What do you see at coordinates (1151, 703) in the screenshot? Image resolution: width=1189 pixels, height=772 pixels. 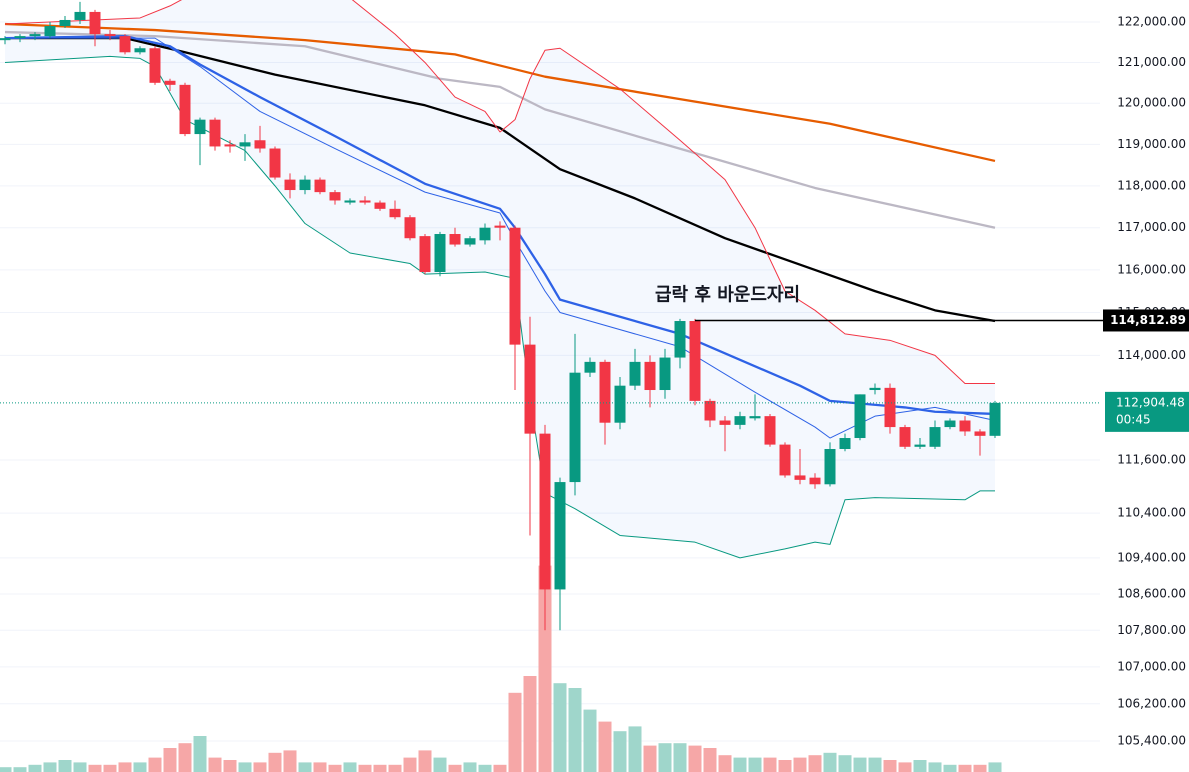 I see `y-tick-label: 106,200.00` at bounding box center [1151, 703].